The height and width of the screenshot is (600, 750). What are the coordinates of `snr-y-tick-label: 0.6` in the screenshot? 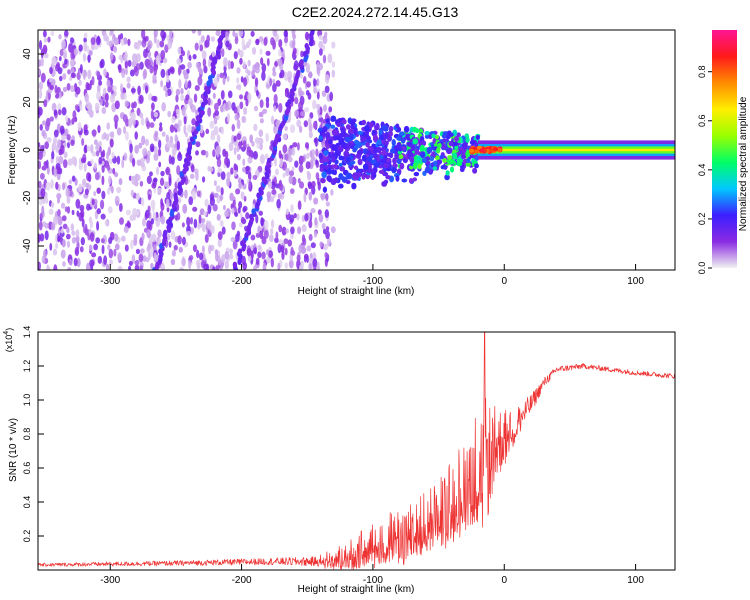 It's located at (27, 468).